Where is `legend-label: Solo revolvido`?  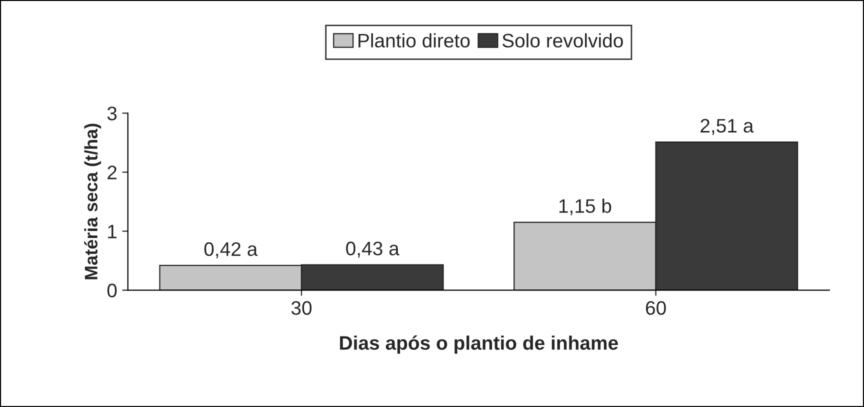
legend-label: Solo revolvido is located at coordinates (562, 40).